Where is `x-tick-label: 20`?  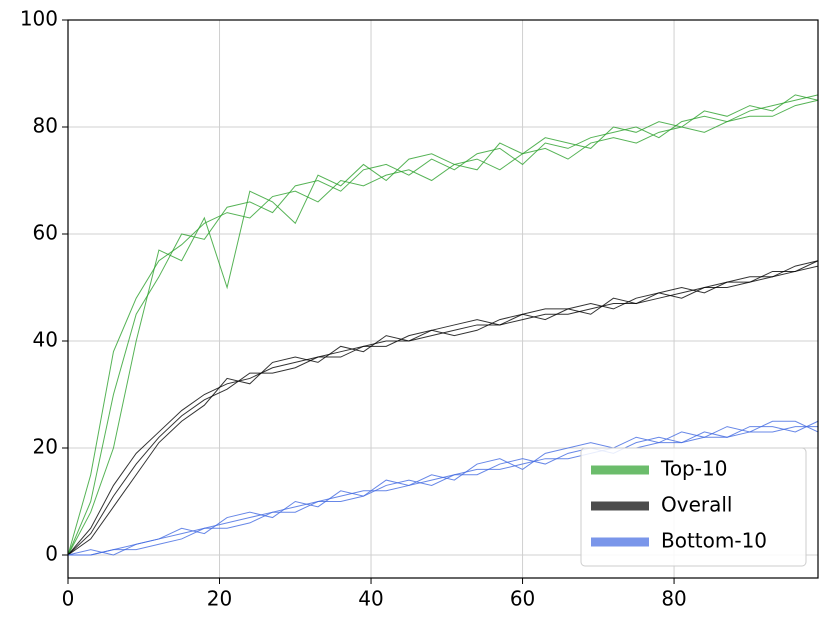 x-tick-label: 20 is located at coordinates (219, 599).